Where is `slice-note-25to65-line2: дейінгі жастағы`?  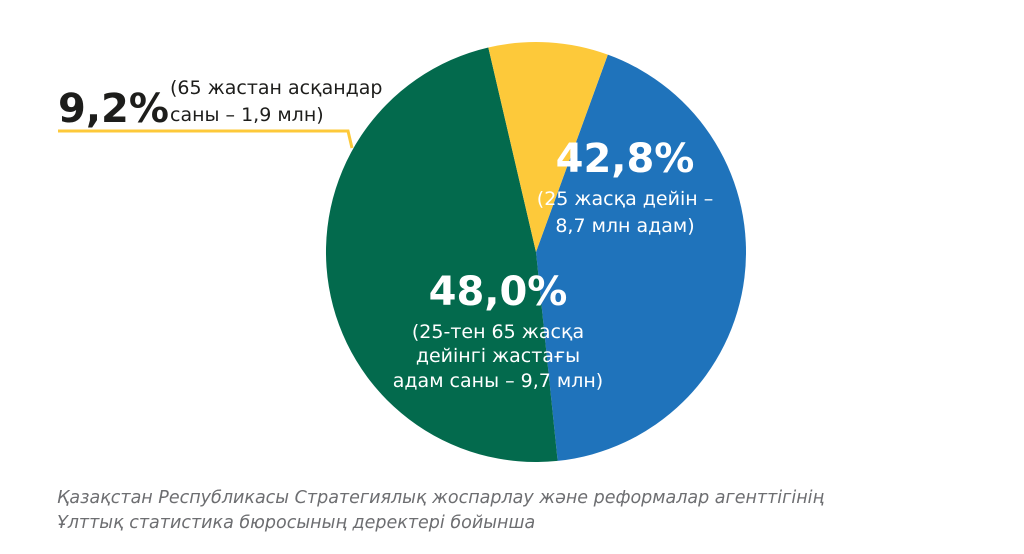 slice-note-25to65-line2: дейінгі жастағы is located at coordinates (498, 356).